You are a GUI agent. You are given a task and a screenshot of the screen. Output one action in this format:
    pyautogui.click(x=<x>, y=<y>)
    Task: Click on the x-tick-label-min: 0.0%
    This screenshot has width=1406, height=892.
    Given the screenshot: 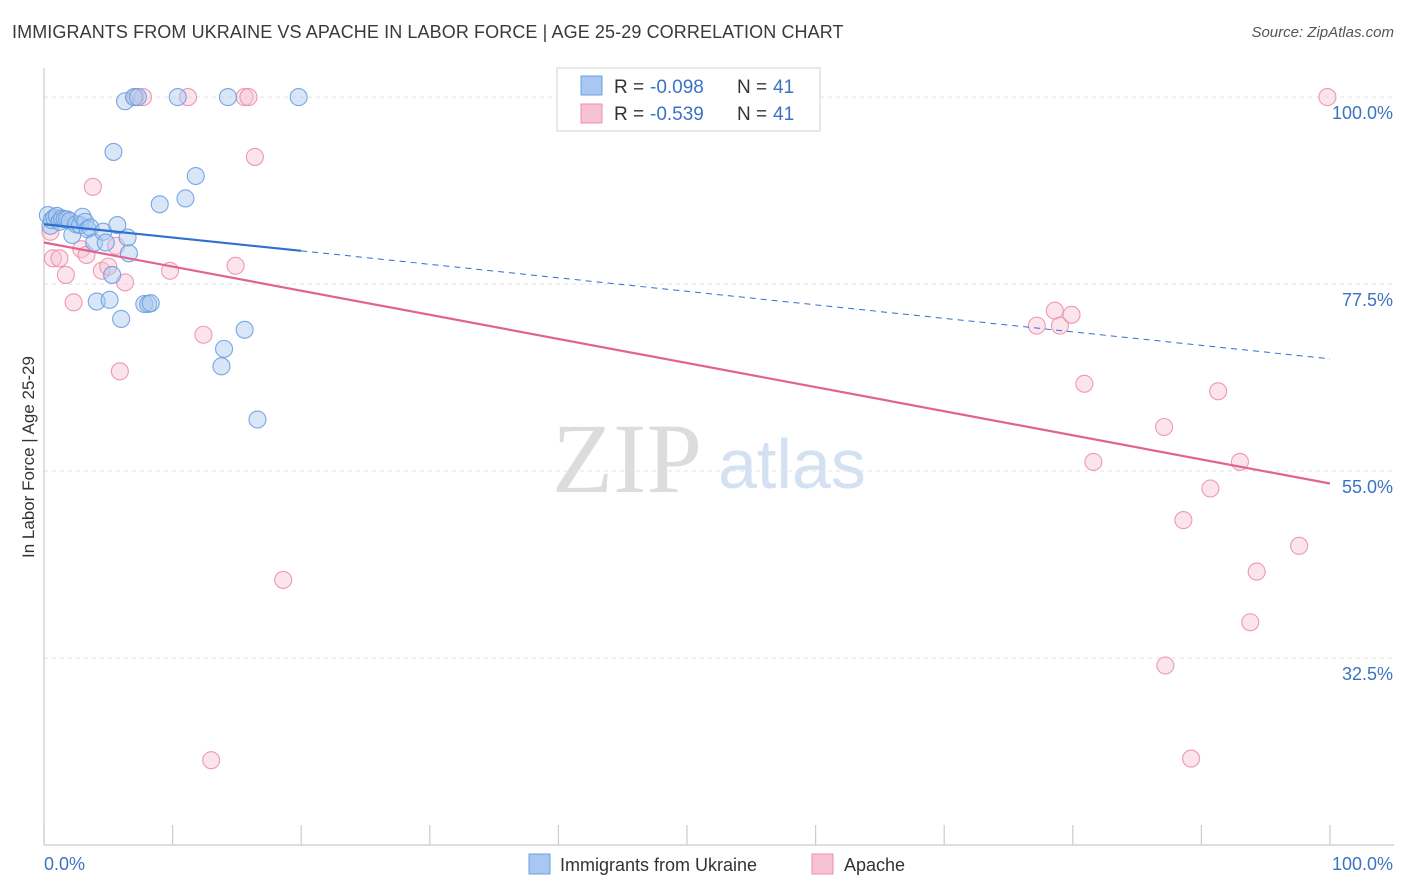 What is the action you would take?
    pyautogui.click(x=64, y=864)
    